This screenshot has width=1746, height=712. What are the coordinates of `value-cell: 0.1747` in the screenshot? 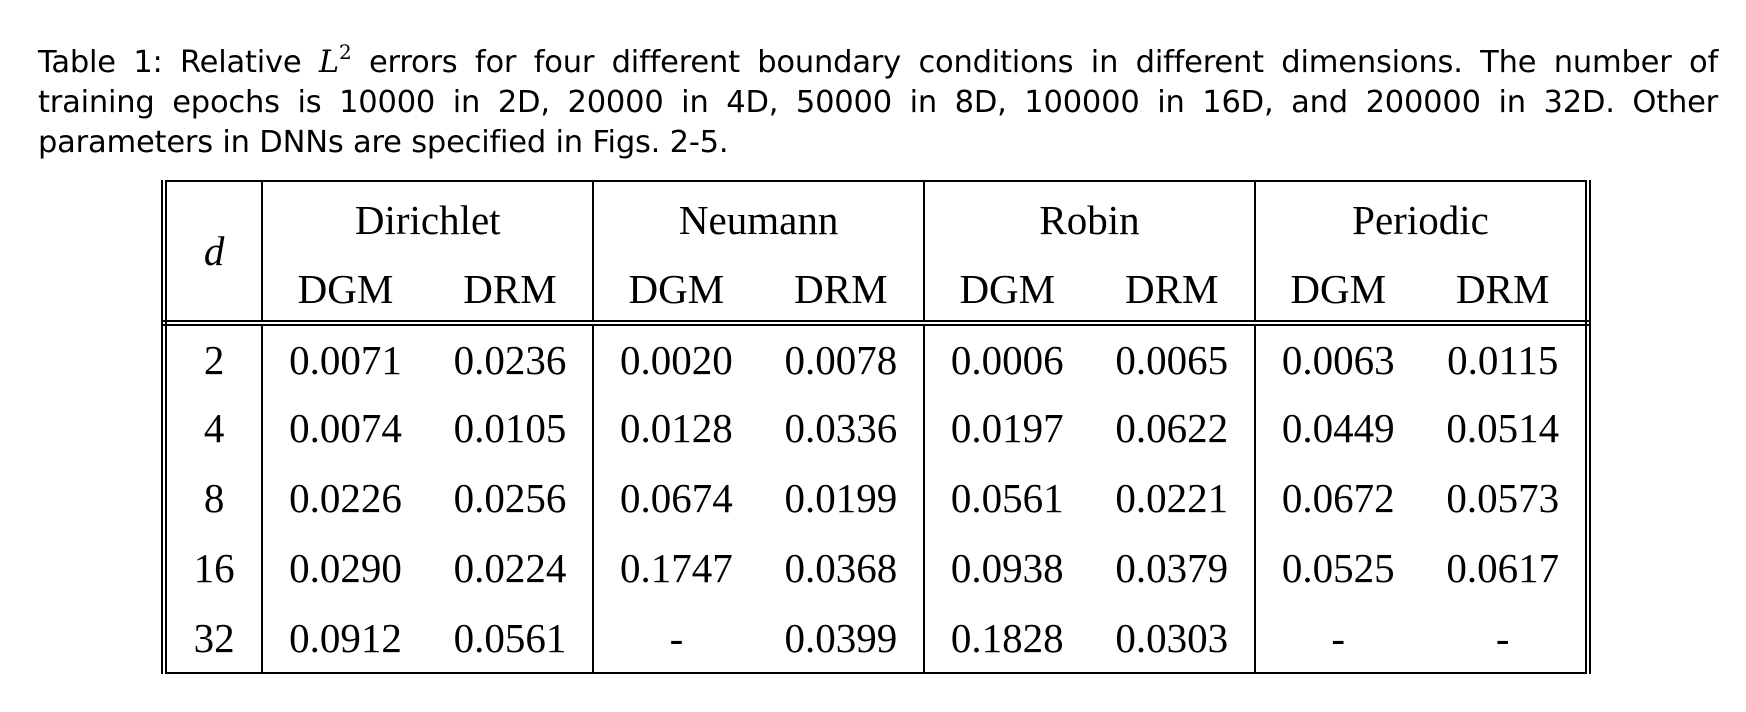 It's located at (675, 568).